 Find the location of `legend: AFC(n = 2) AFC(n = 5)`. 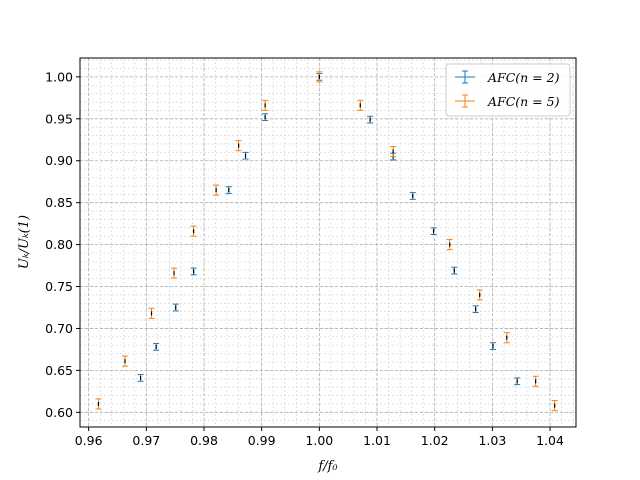

legend: AFC(n = 2) AFC(n = 5) is located at coordinates (508, 90).